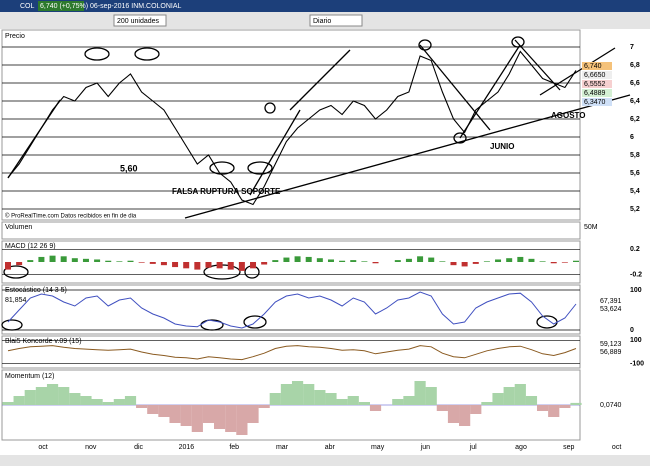 The image size is (650, 466). I want to click on y-tick-label: 5,2, so click(635, 209).